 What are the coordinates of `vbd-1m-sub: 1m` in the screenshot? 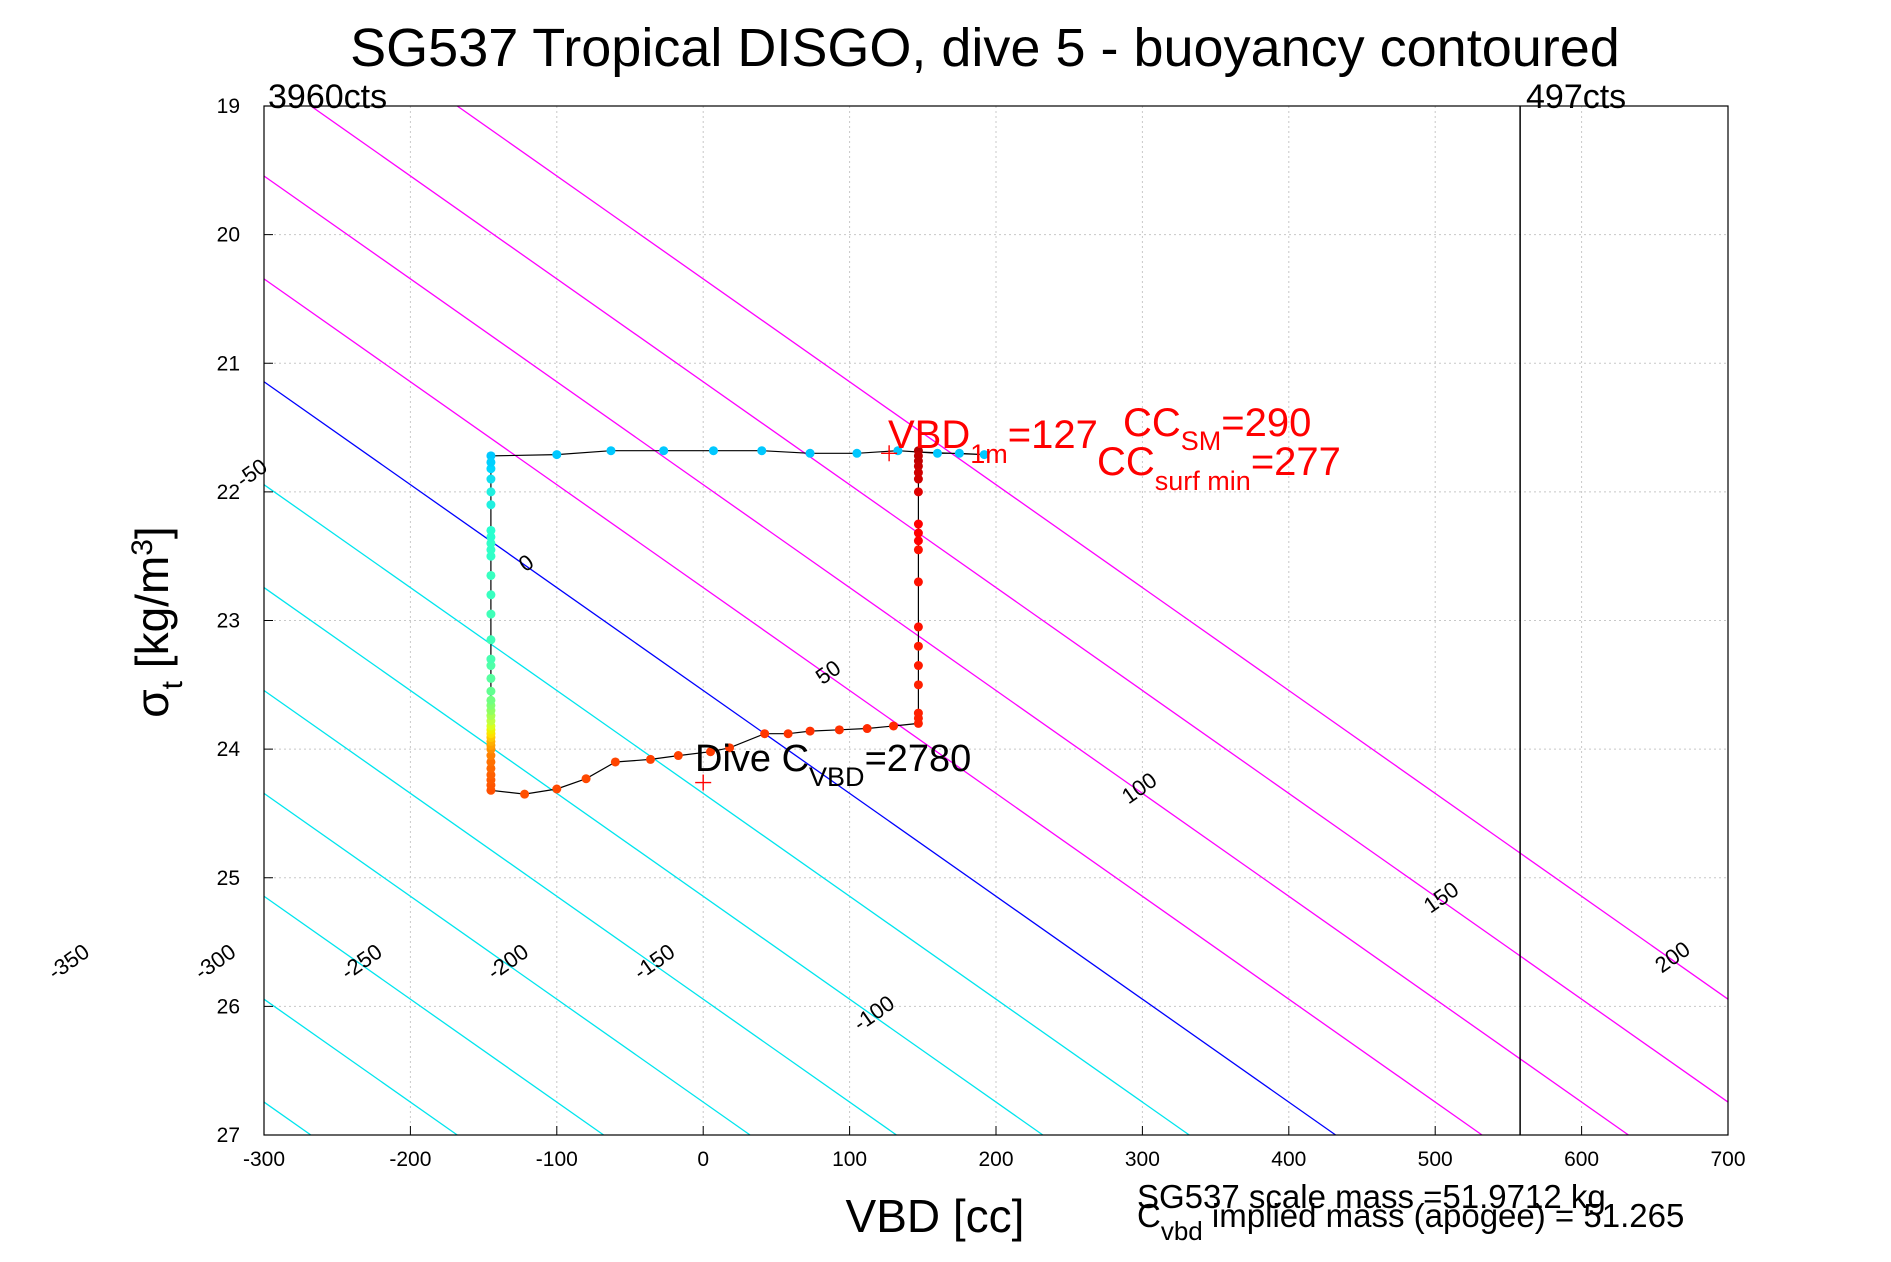 It's located at (989, 454).